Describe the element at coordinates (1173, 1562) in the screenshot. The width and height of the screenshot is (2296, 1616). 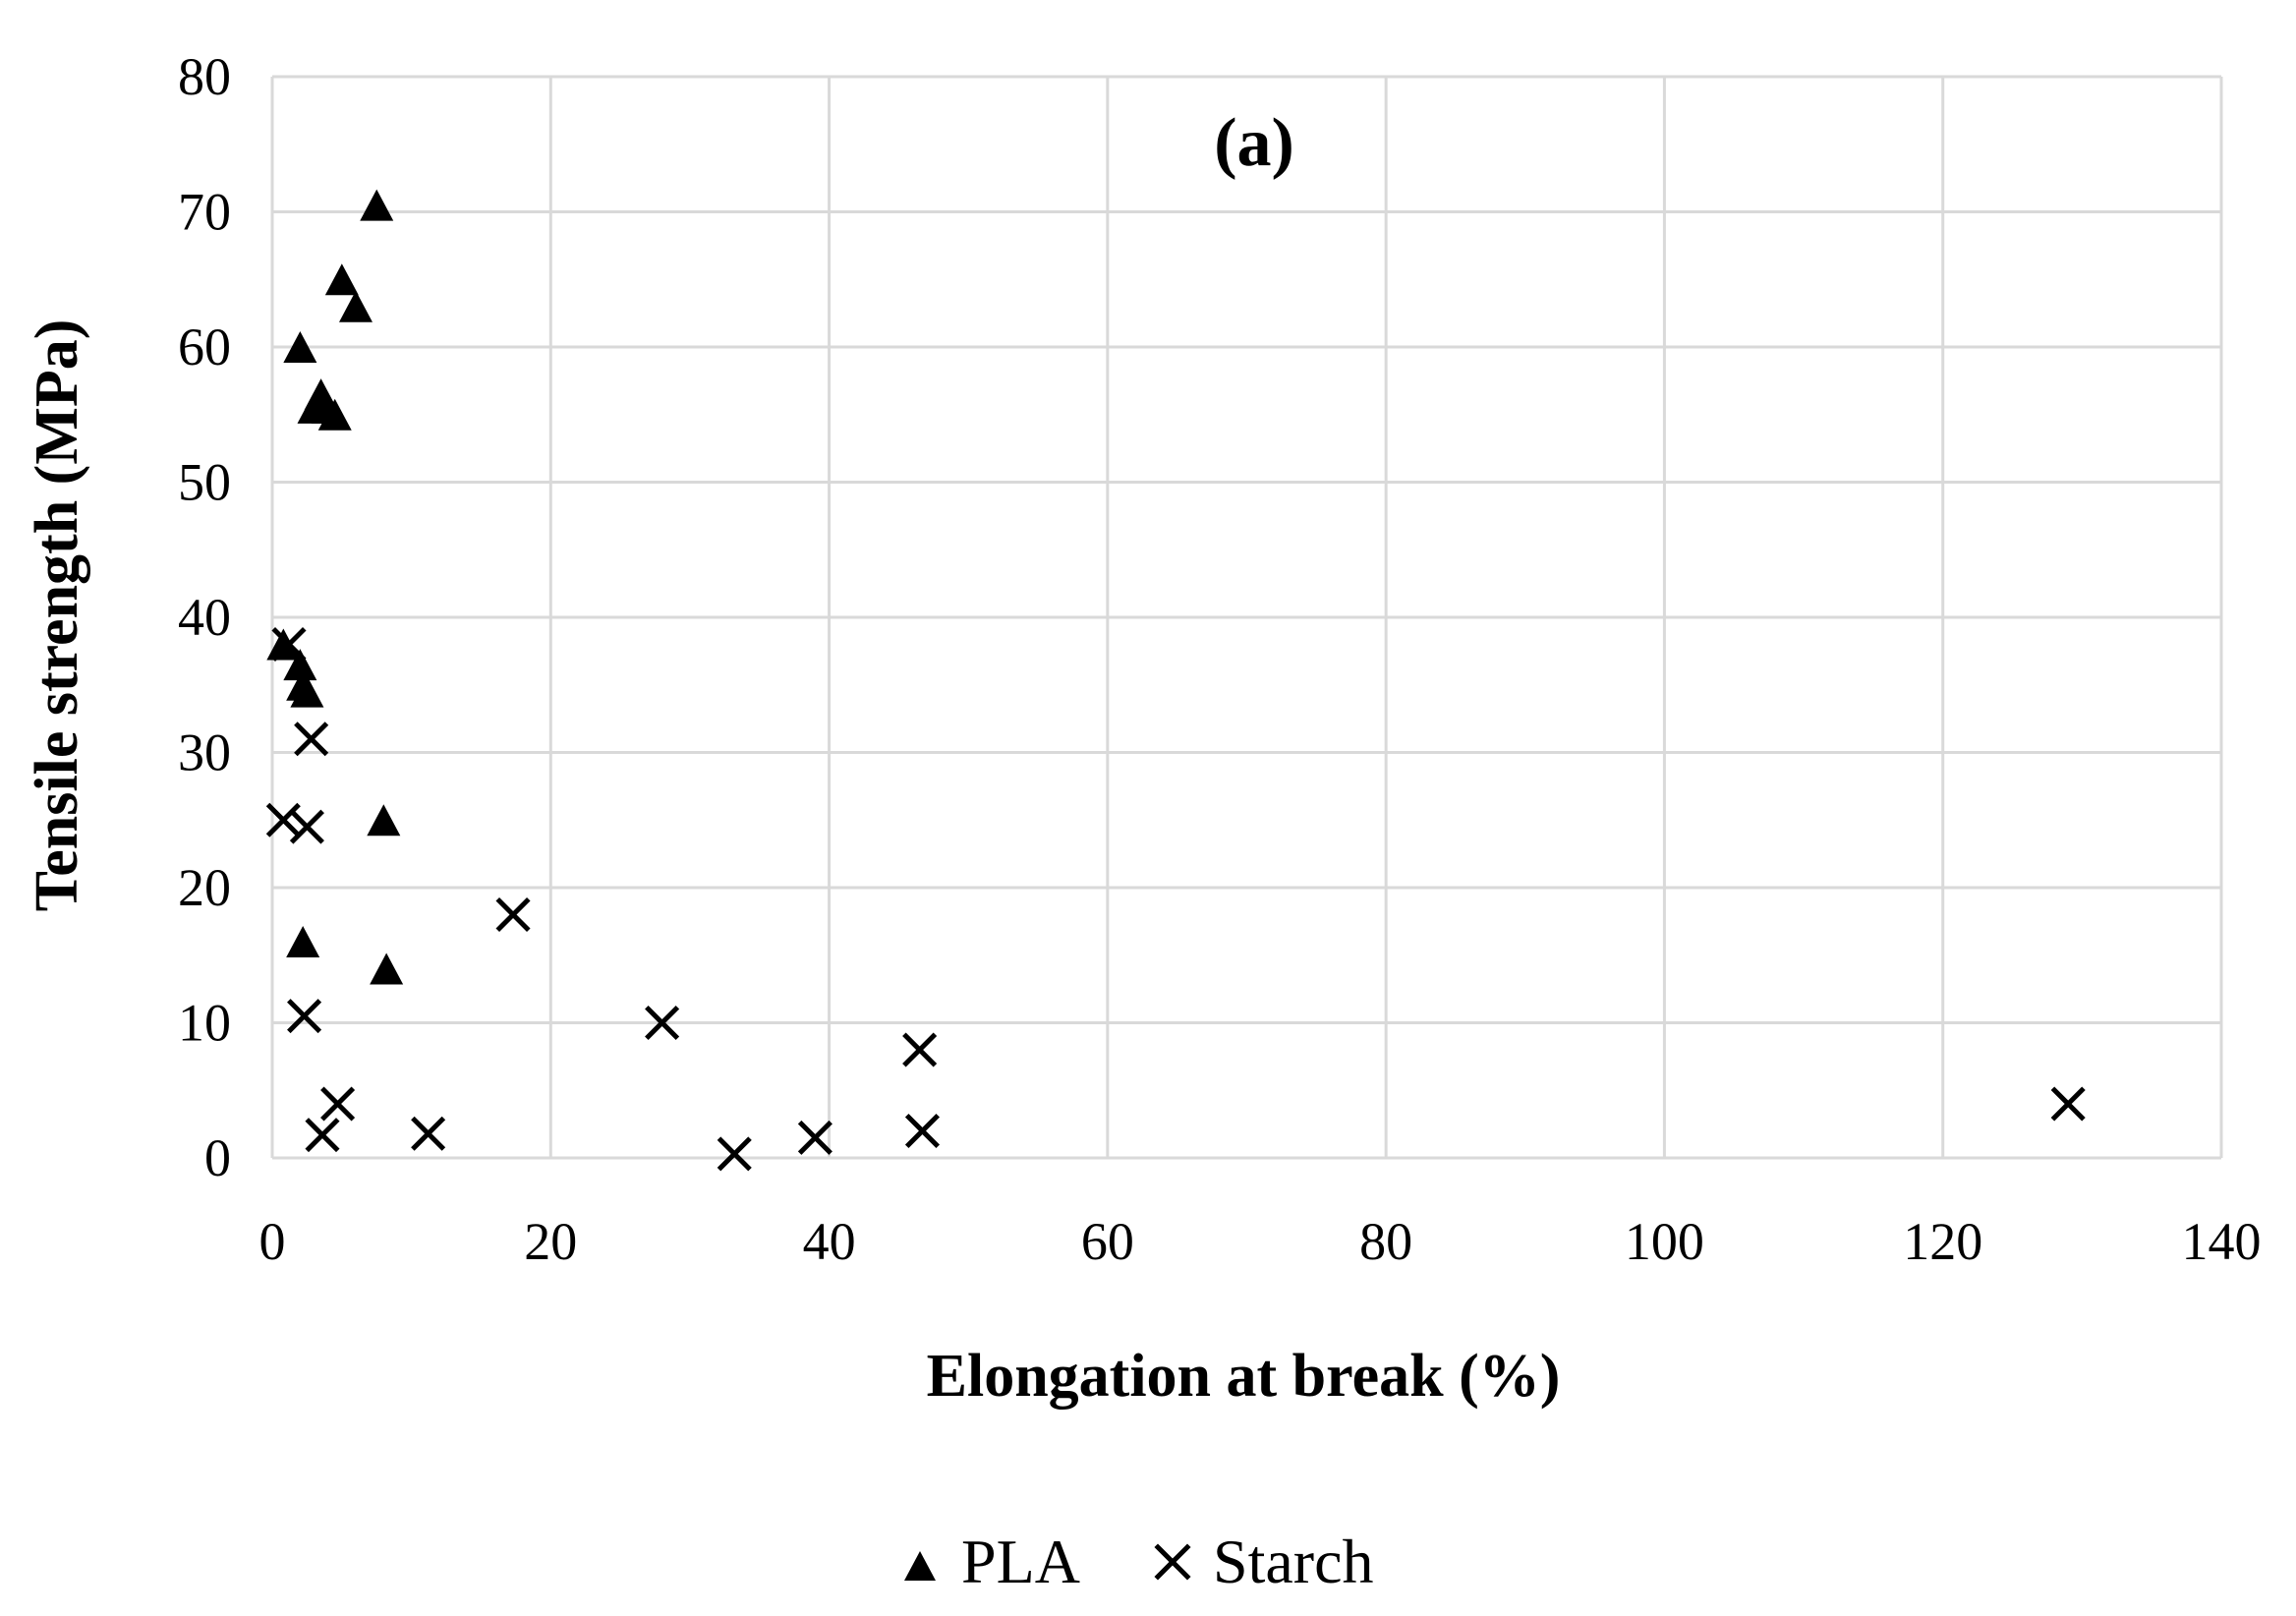
I see `legend-marker-starch` at that location.